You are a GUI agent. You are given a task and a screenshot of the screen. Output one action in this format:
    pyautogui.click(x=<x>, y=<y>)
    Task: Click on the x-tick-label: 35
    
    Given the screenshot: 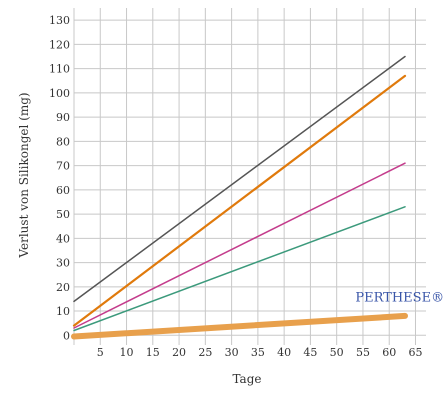 What is the action you would take?
    pyautogui.click(x=258, y=352)
    